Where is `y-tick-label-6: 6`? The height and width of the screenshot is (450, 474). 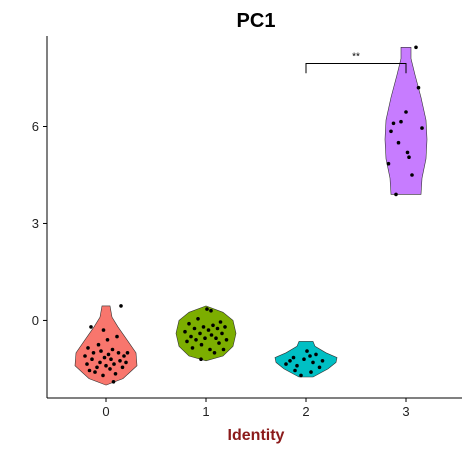
y-tick-label-6: 6 is located at coordinates (35, 126).